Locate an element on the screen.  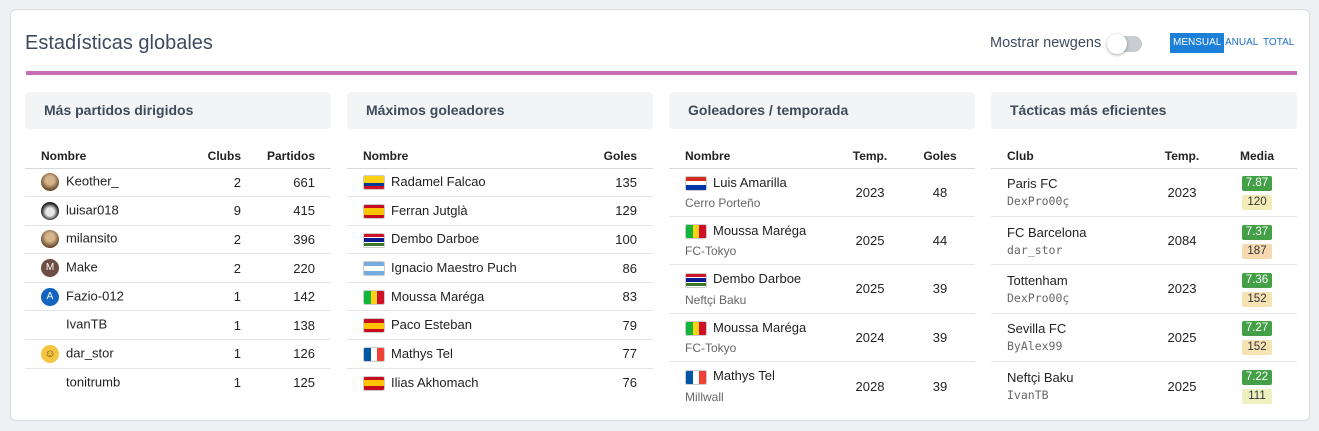
player-name-cell: Ilias Akhomach is located at coordinates (460, 382).